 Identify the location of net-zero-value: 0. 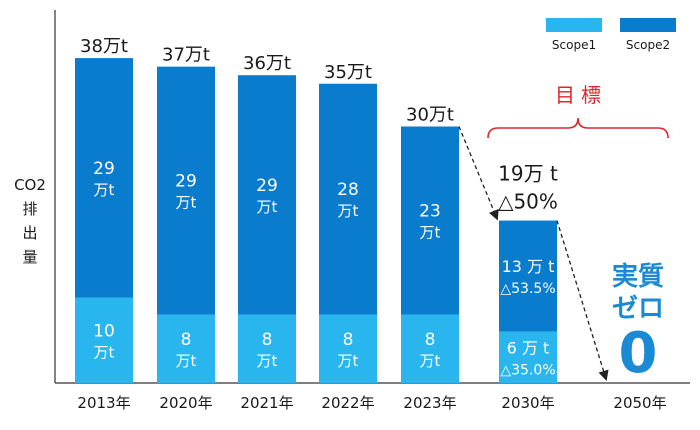
(638, 353).